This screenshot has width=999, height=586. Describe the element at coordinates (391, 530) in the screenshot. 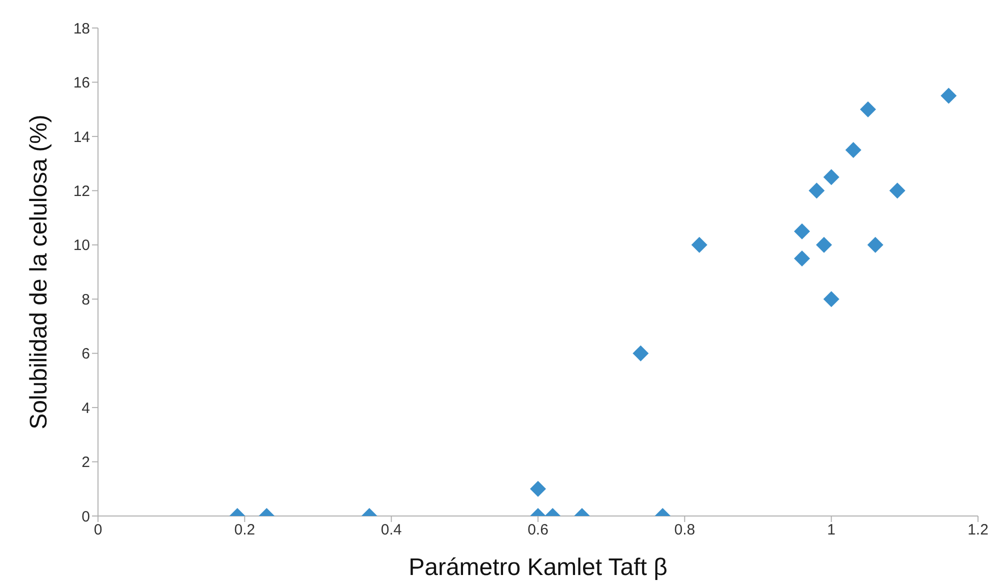

I see `x-tick-label: 0.4` at that location.